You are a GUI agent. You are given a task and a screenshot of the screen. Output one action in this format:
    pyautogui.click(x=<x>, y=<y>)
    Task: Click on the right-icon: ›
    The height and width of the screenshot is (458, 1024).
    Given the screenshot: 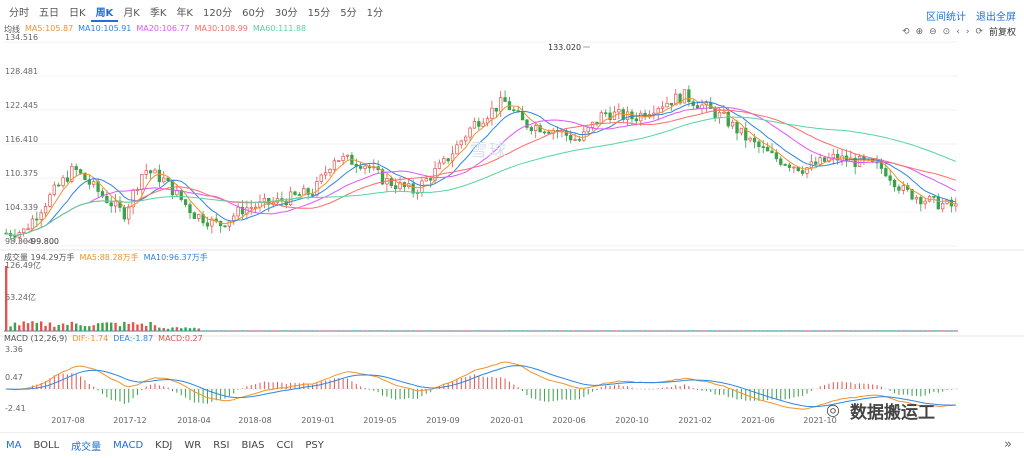 What is the action you would take?
    pyautogui.click(x=967, y=31)
    